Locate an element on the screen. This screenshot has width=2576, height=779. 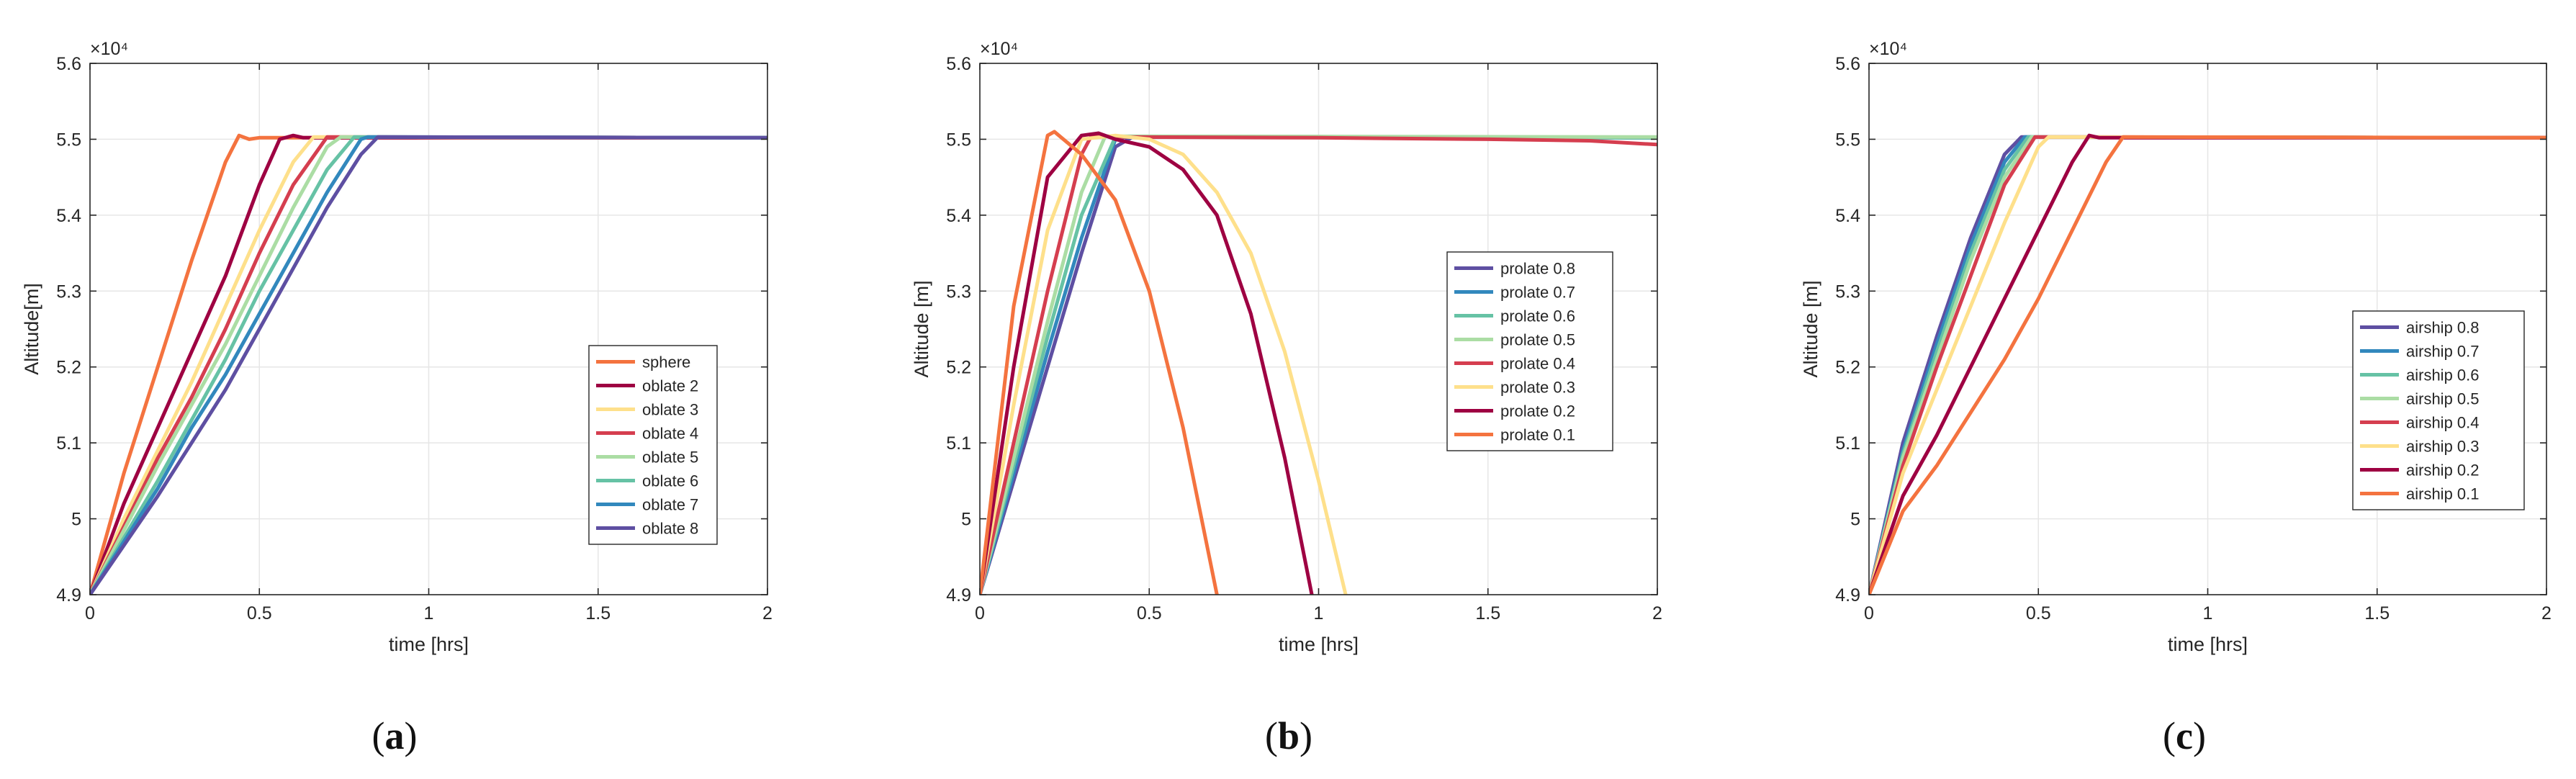
legend-entry-label: airship 0.5 is located at coordinates (2443, 399).